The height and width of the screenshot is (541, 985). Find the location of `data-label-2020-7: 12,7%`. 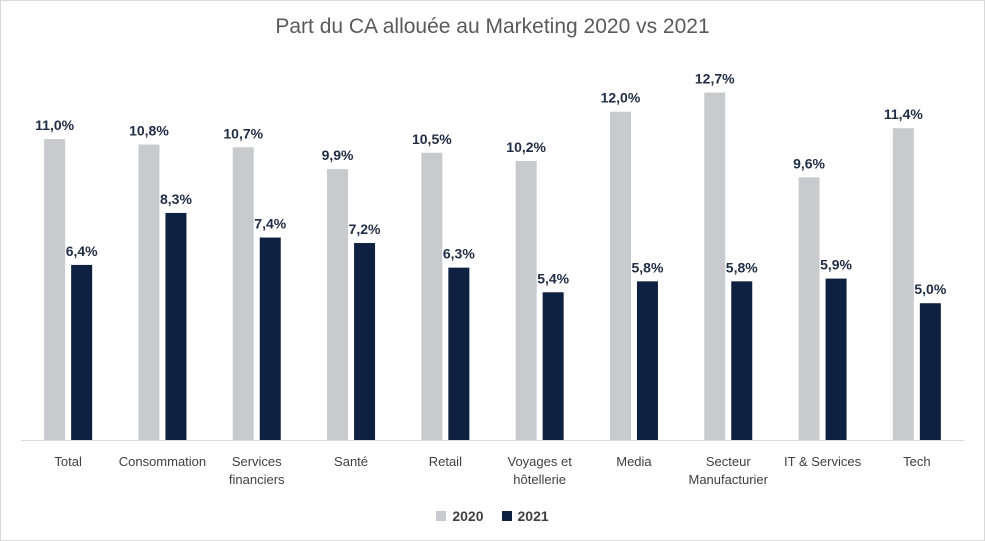

data-label-2020-7: 12,7% is located at coordinates (715, 79).